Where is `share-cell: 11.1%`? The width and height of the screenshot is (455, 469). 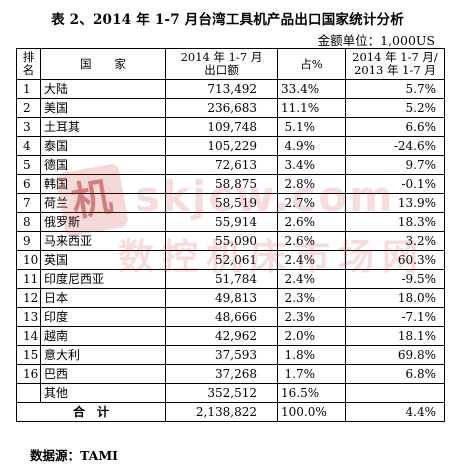 share-cell: 11.1% is located at coordinates (311, 108).